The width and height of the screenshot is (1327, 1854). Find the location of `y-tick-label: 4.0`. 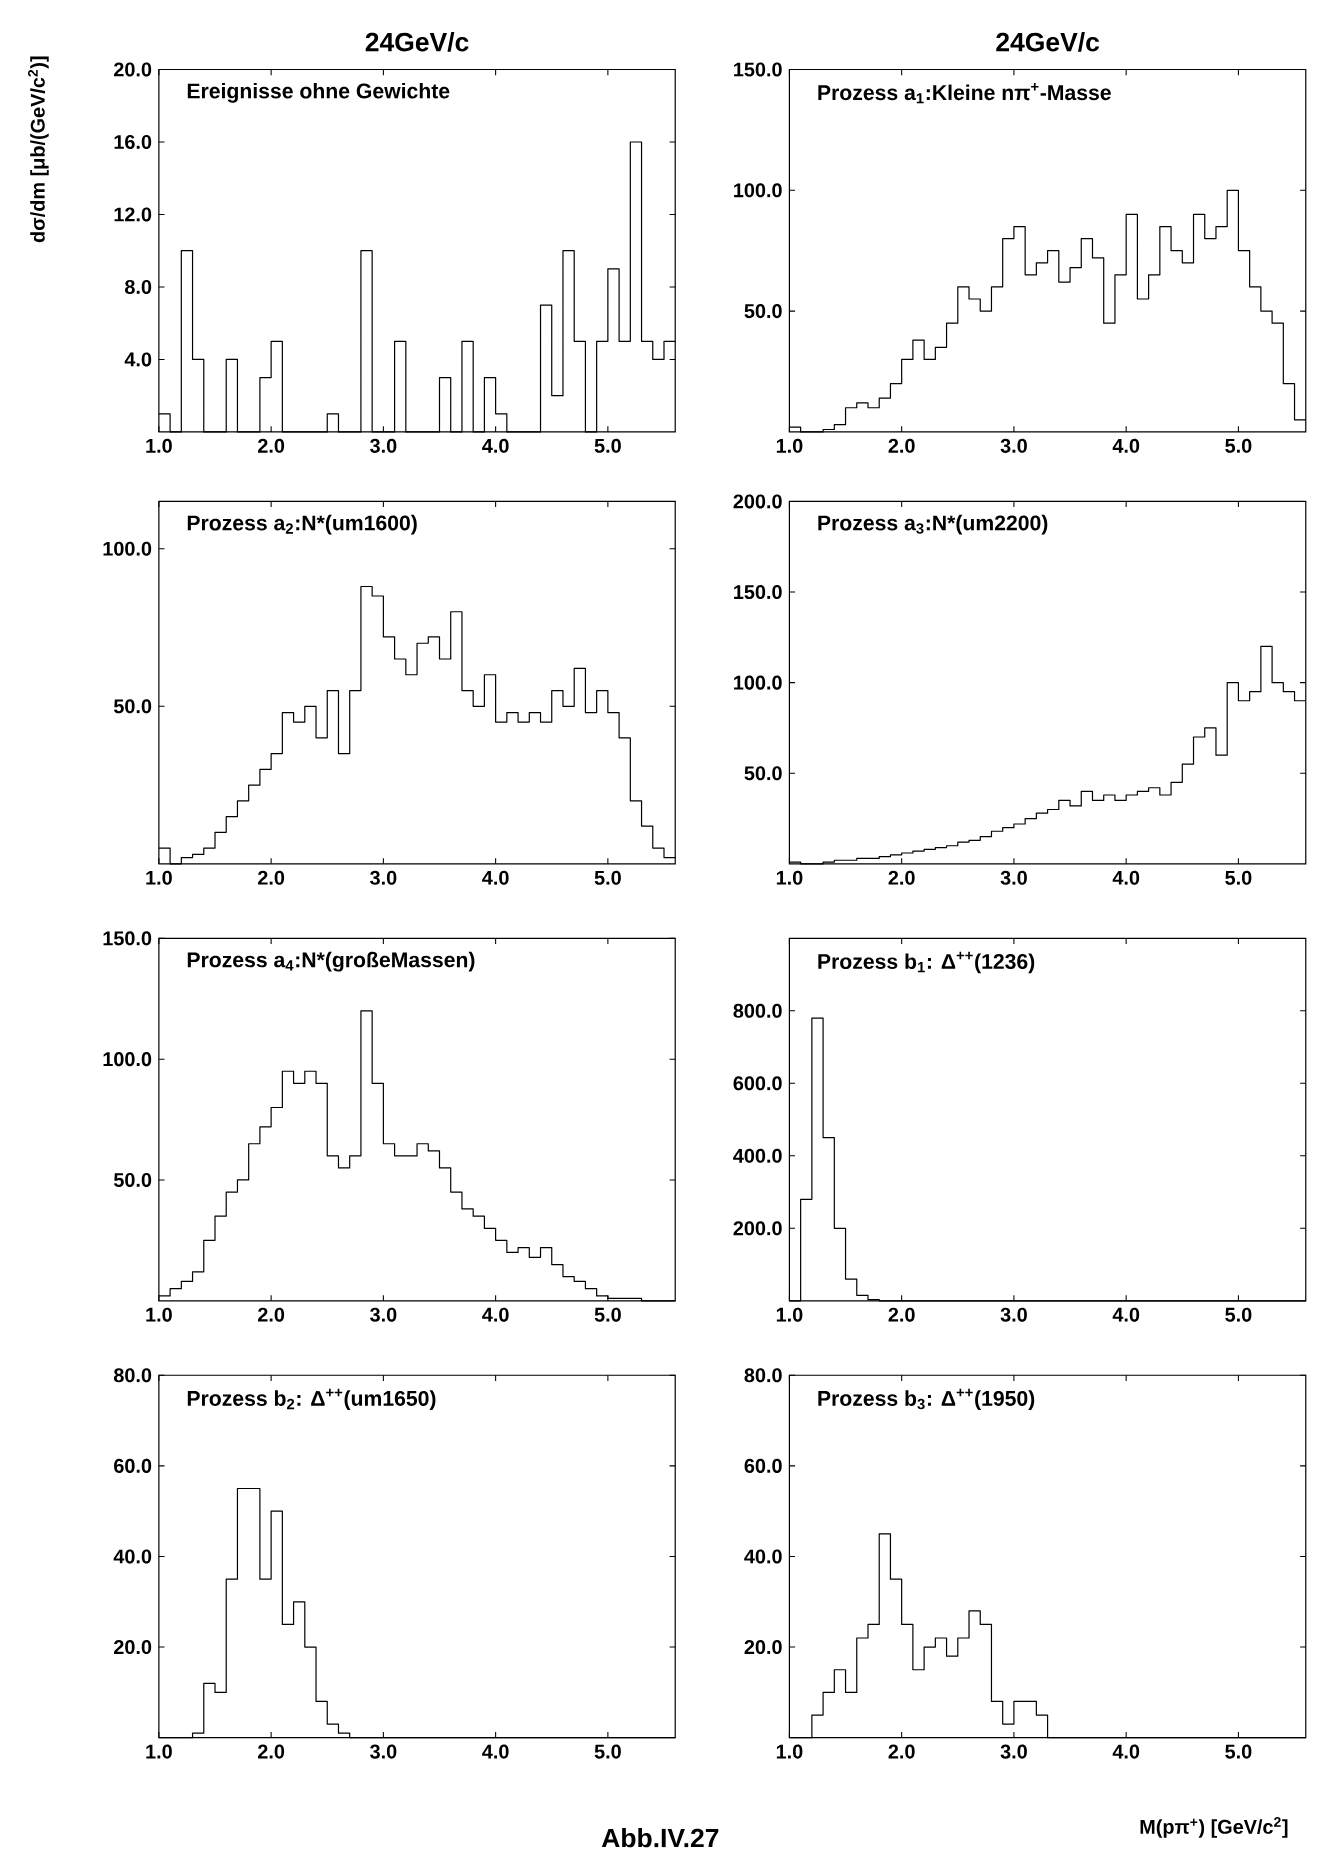

y-tick-label: 4.0 is located at coordinates (138, 359).